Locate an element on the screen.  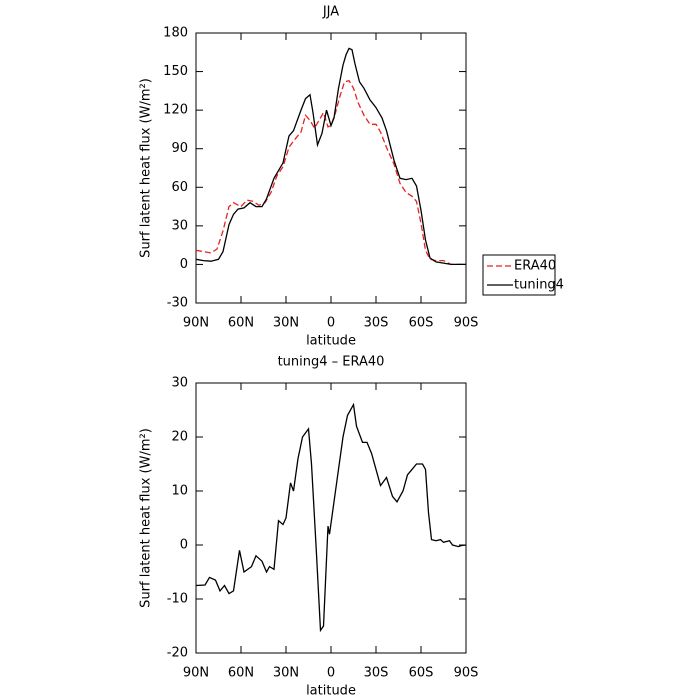
y-tick-label: -30 is located at coordinates (177, 303).